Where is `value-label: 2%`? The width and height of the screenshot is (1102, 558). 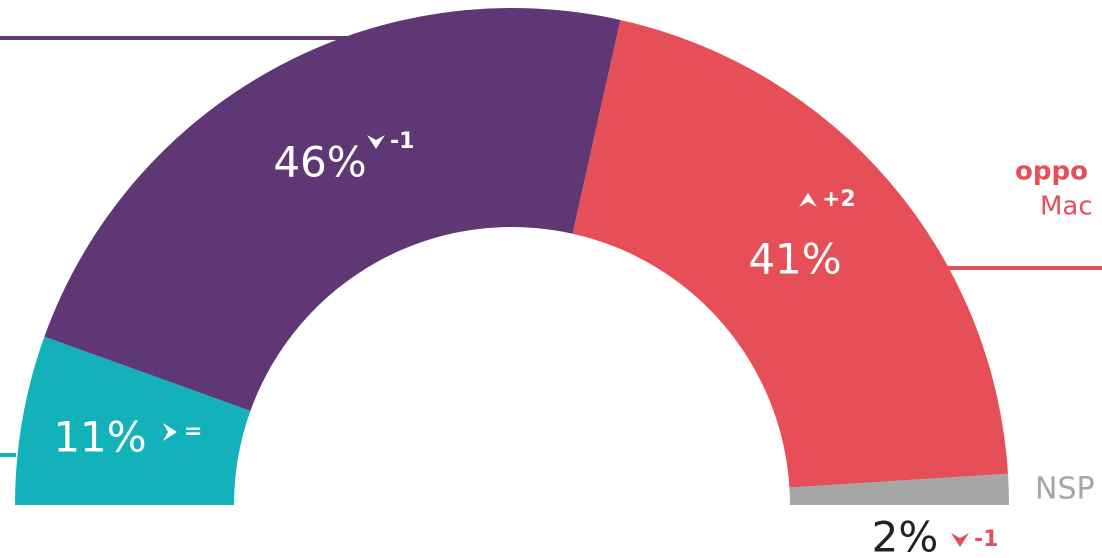
value-label: 2% is located at coordinates (905, 535).